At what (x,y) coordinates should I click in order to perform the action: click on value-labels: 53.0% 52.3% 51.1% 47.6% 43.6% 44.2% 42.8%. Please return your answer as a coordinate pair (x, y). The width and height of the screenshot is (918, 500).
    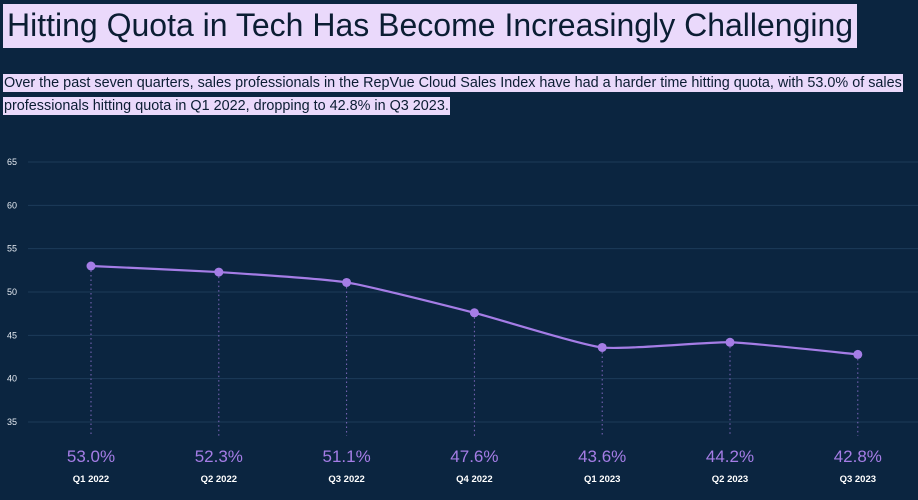
    Looking at the image, I should click on (474, 456).